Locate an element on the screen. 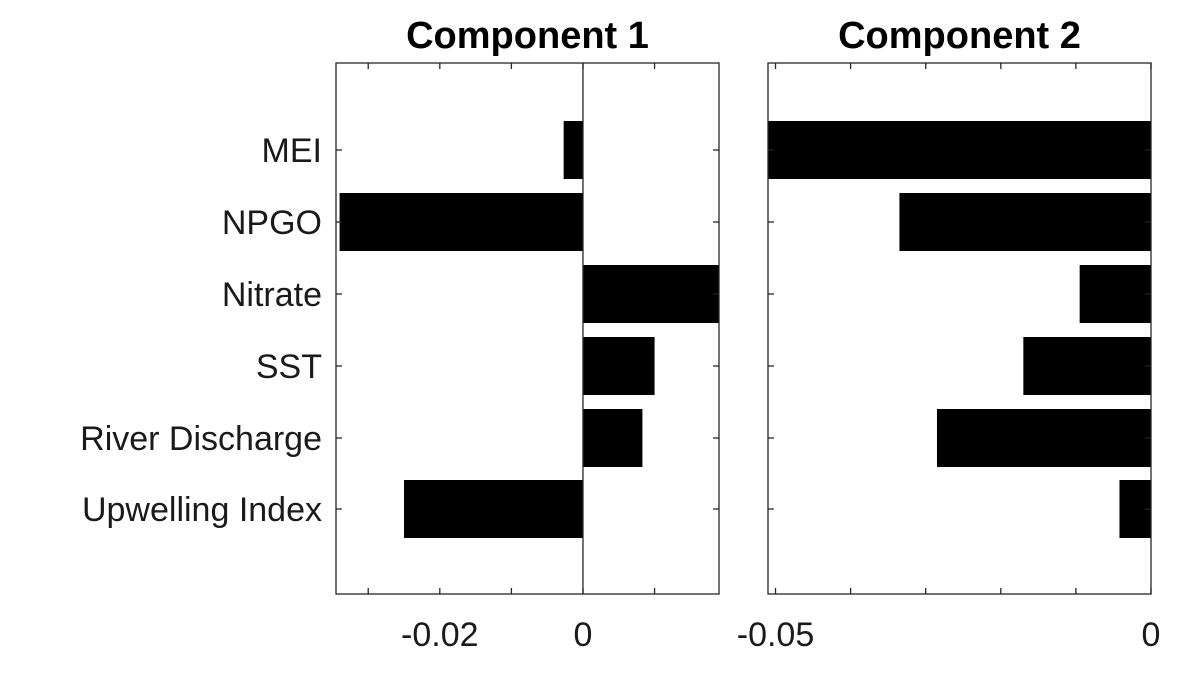 This screenshot has height=700, width=1200. chart-title: Component 1 is located at coordinates (527, 36).